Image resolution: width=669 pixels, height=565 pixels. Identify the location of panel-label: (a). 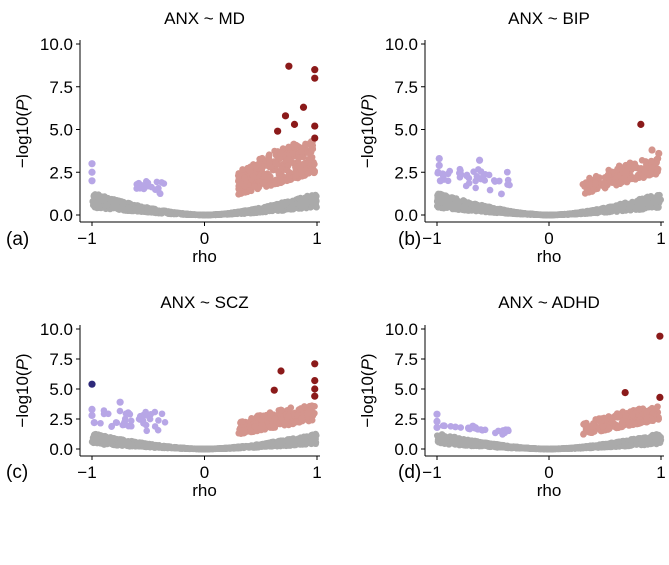
(17, 239).